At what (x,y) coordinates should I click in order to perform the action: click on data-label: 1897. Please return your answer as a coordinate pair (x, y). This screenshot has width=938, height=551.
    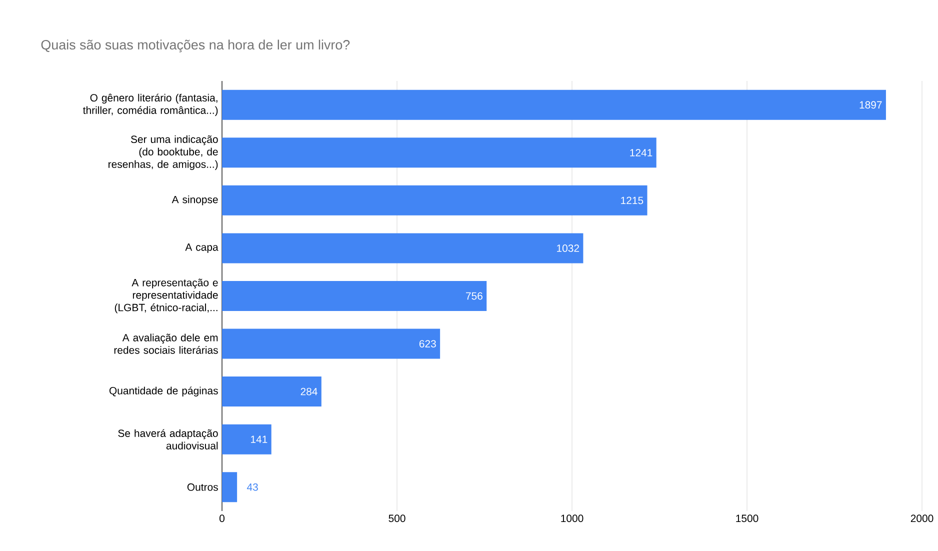
    Looking at the image, I should click on (871, 105).